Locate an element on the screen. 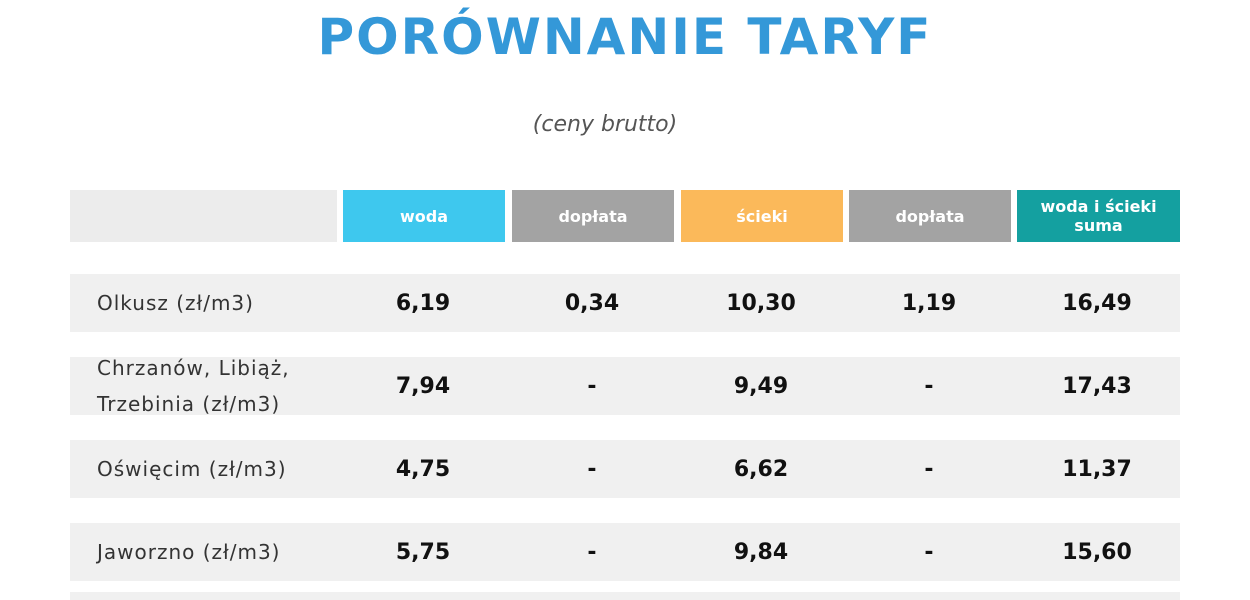  cell-value: 9,49 is located at coordinates (761, 386).